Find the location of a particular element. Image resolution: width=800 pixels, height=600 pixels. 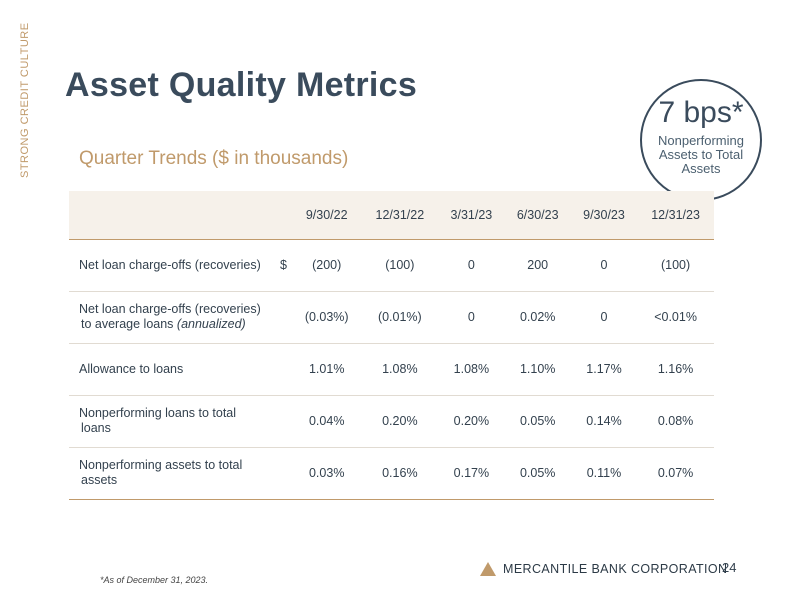

row-label-line2: to average loans (annualized) is located at coordinates (163, 324).